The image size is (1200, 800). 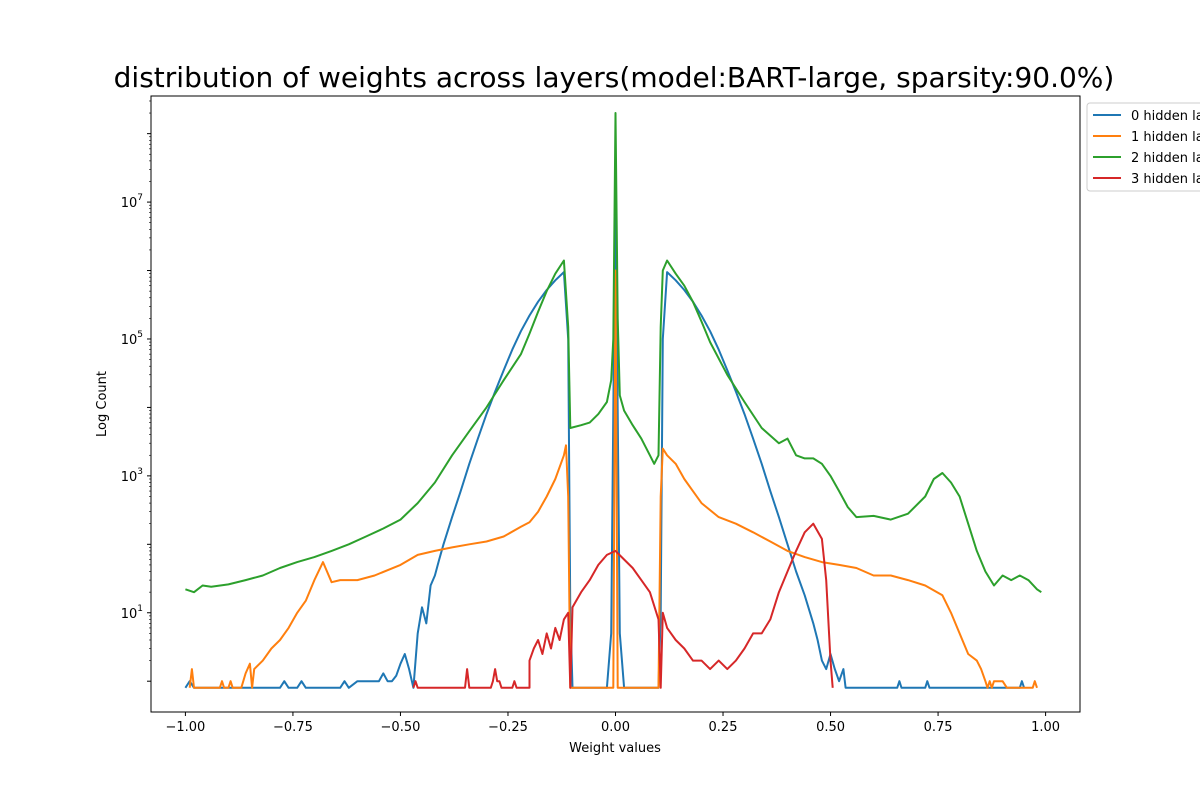 I want to click on x-tick-label: −0.75, so click(x=293, y=727).